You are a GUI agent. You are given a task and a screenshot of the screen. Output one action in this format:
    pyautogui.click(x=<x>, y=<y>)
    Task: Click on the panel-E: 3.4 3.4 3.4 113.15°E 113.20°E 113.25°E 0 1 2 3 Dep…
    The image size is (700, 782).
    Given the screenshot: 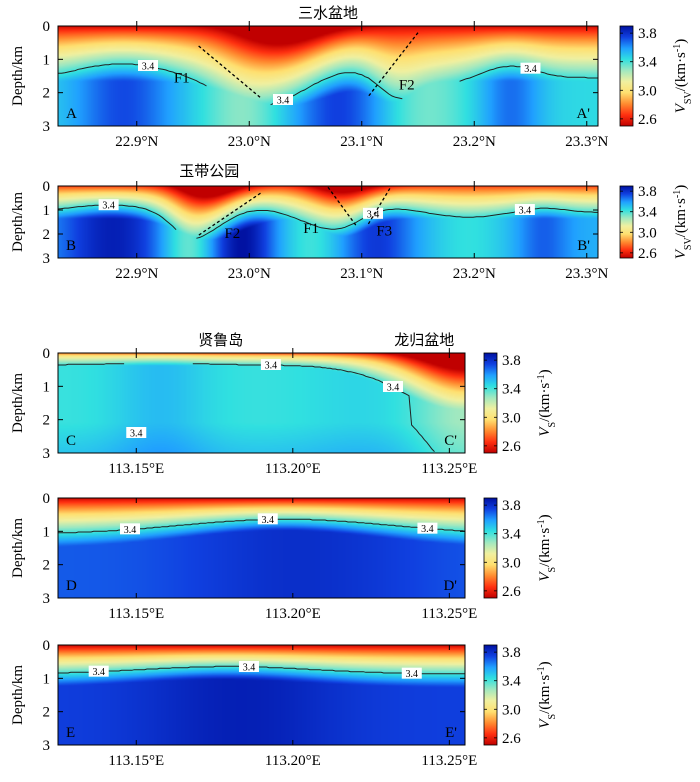 What is the action you would take?
    pyautogui.click(x=284, y=703)
    